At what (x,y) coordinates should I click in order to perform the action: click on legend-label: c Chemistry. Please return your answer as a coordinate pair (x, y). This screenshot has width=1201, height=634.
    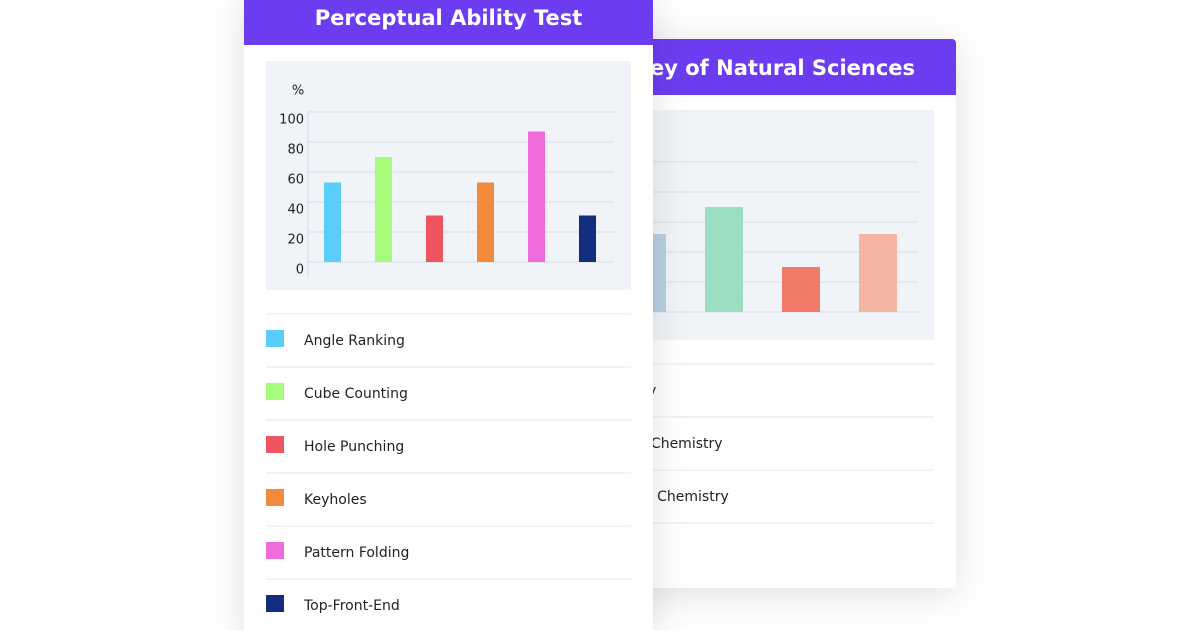
    Looking at the image, I should click on (687, 497).